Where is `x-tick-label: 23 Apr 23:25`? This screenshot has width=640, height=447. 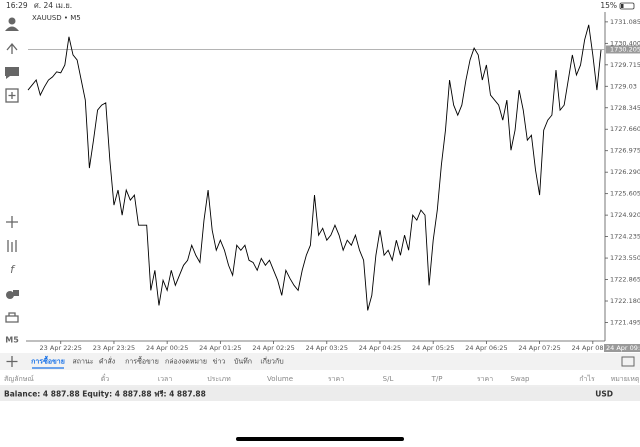
x-tick-label: 23 Apr 23:25 is located at coordinates (114, 348).